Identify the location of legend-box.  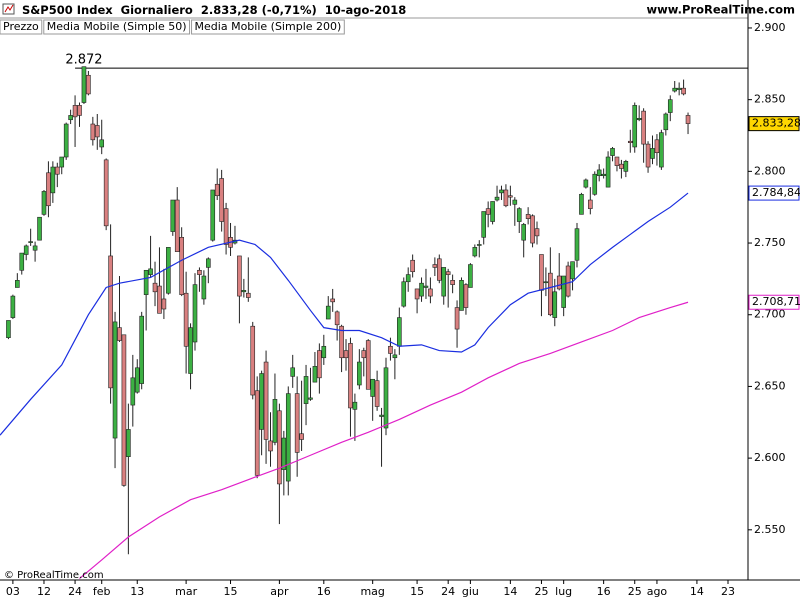
(117, 27).